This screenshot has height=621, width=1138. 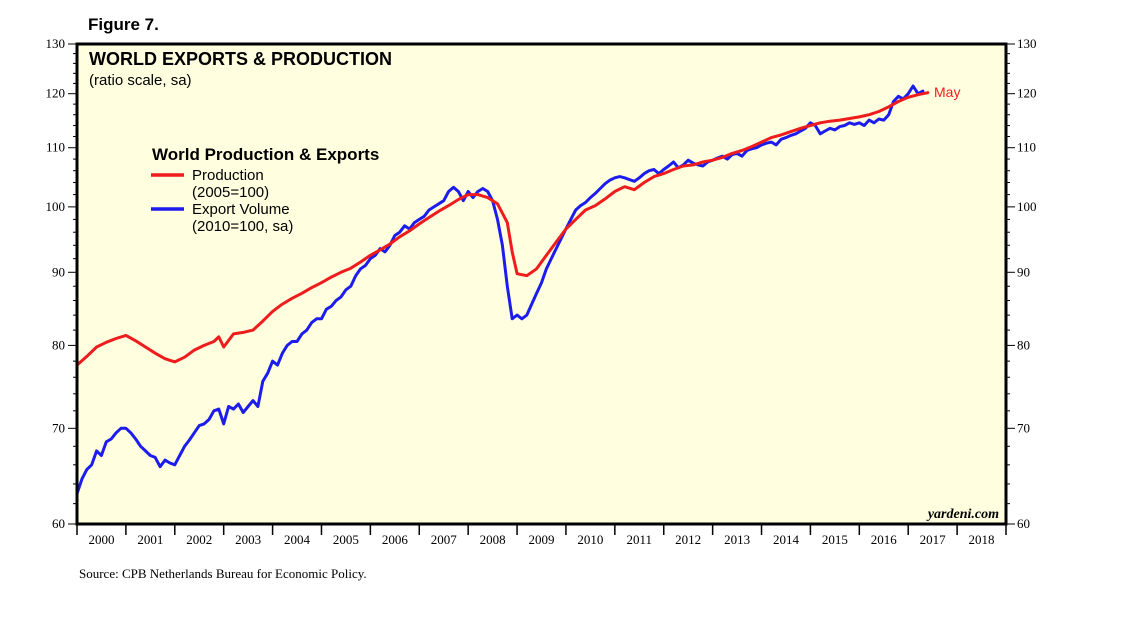 I want to click on x-tick-label: 2005, so click(x=346, y=539).